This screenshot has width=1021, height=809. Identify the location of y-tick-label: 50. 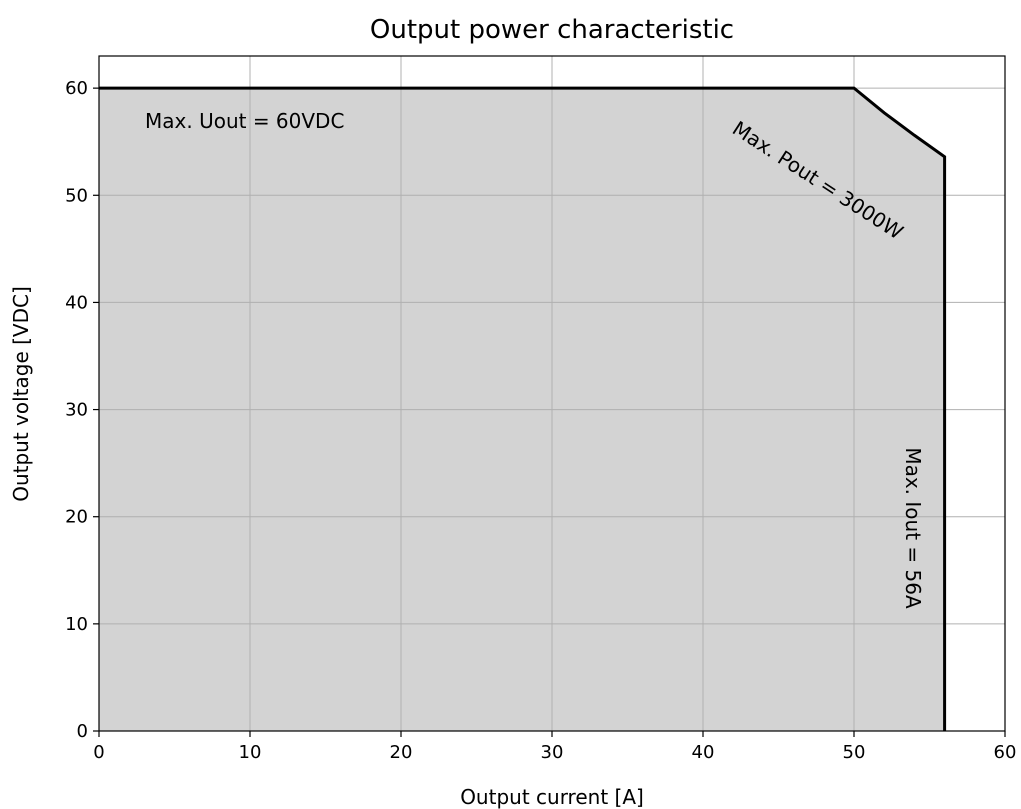
(76, 195).